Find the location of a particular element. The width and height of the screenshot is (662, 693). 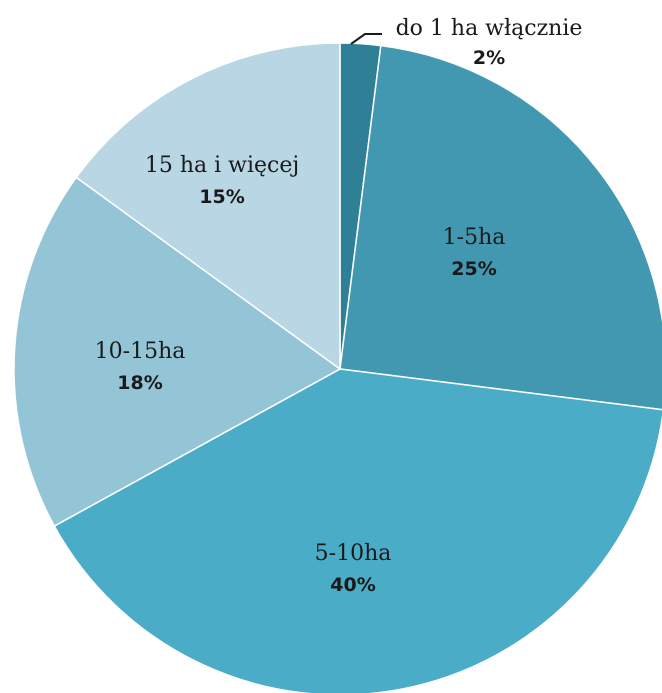

slice-label-1-5ha: 1-5ha is located at coordinates (474, 237).